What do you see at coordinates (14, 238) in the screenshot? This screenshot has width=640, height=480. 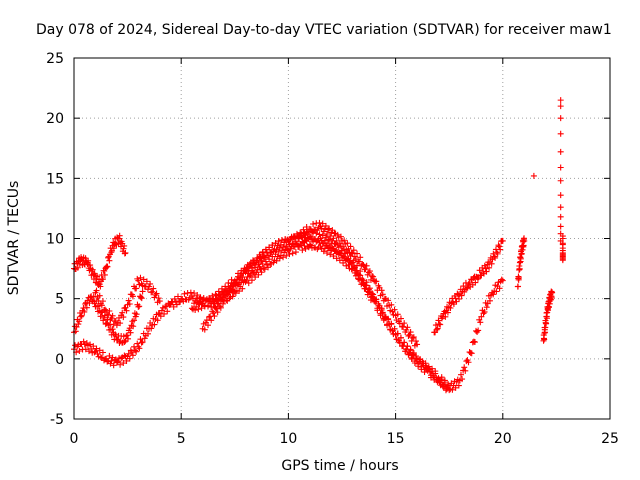 I see `y-axis-label: SDTVAR / TECUs` at bounding box center [14, 238].